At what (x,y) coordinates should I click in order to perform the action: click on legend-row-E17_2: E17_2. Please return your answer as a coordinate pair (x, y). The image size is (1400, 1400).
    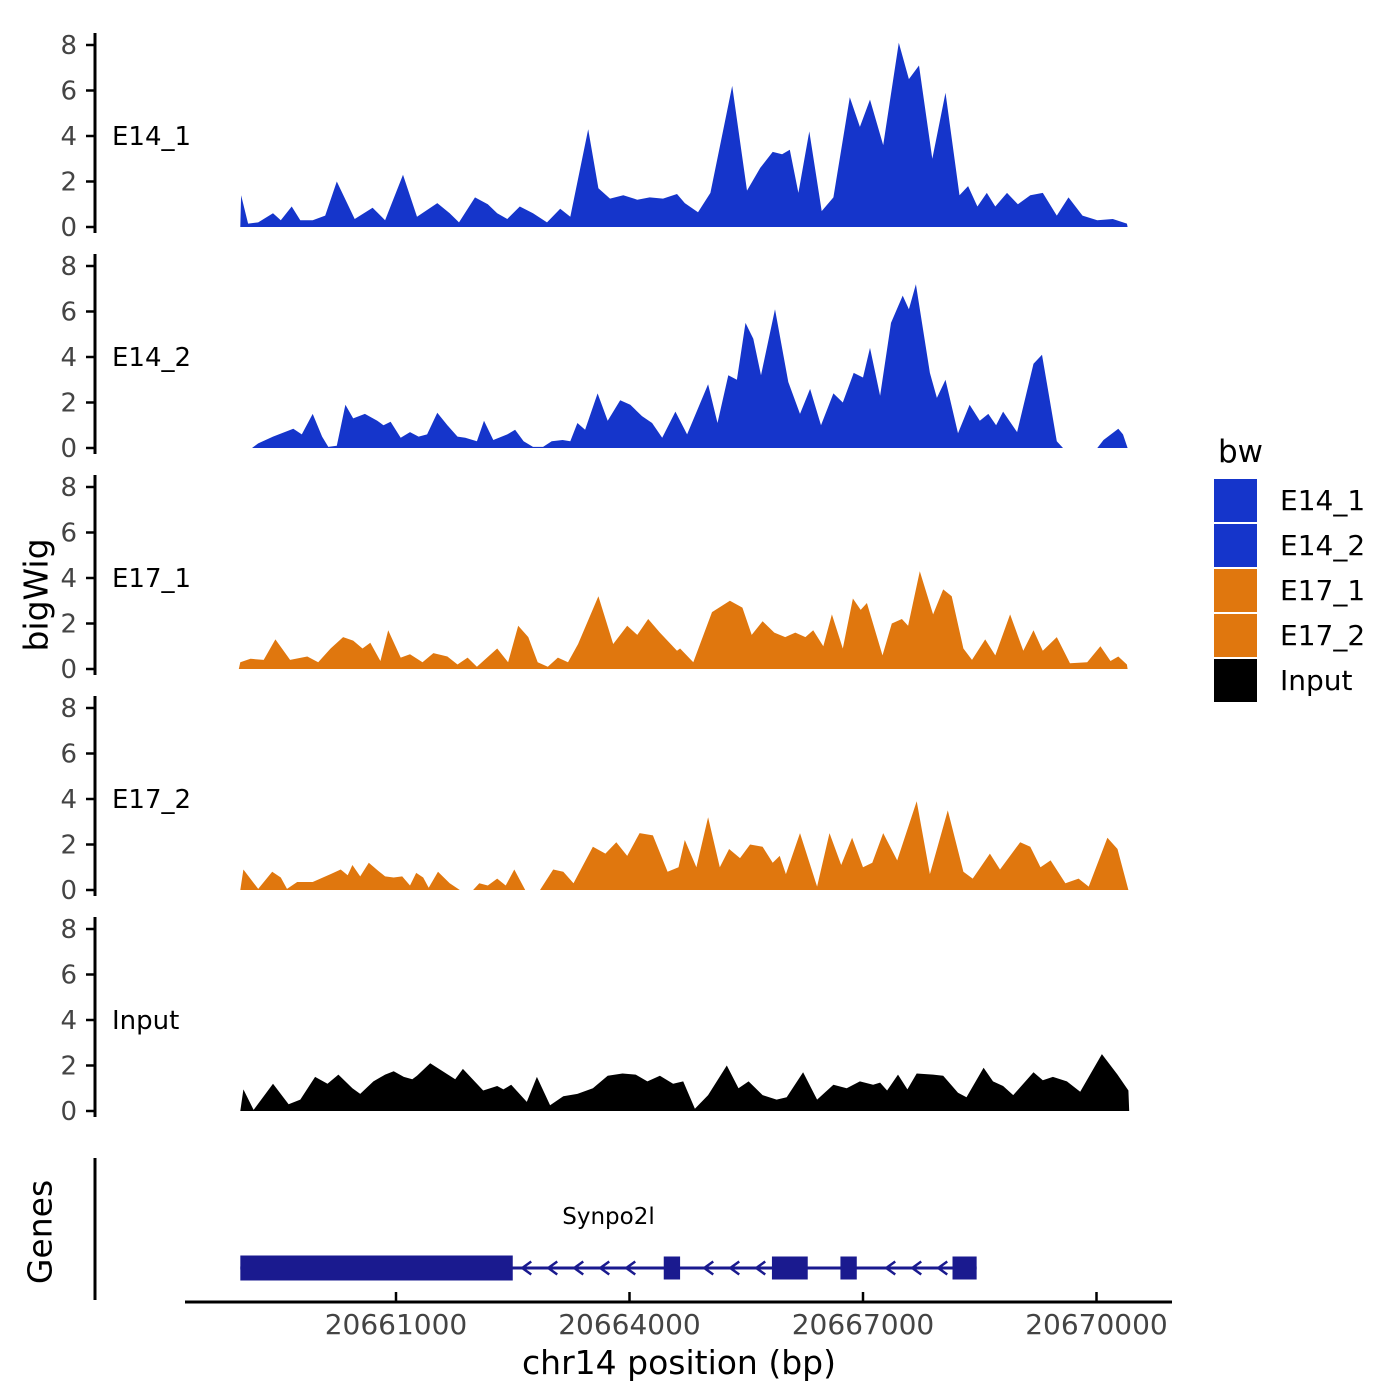
    Looking at the image, I should click on (1289, 635).